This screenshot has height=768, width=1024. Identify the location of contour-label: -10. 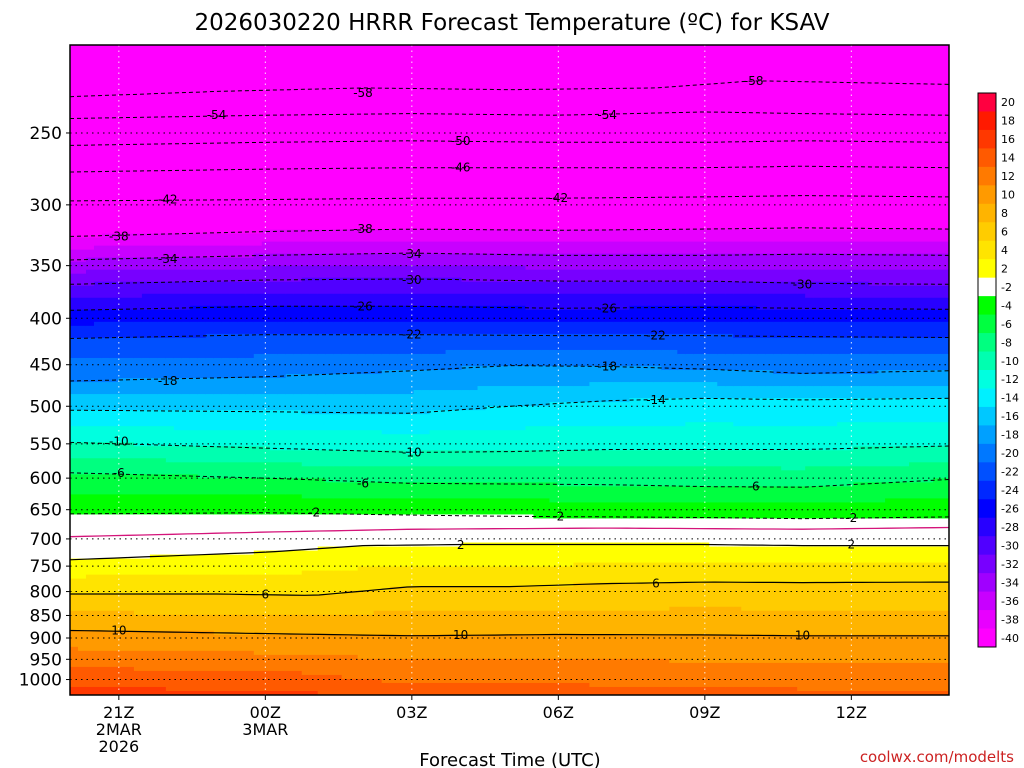
(119, 442).